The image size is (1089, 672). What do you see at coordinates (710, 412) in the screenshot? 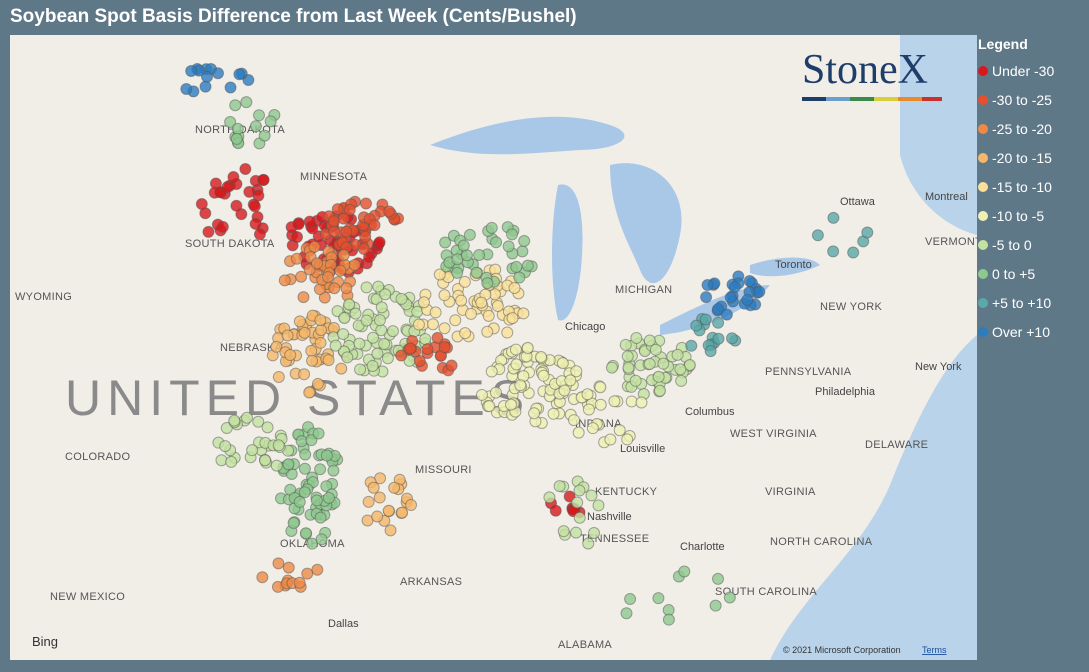
I see `city-label: Columbus` at bounding box center [710, 412].